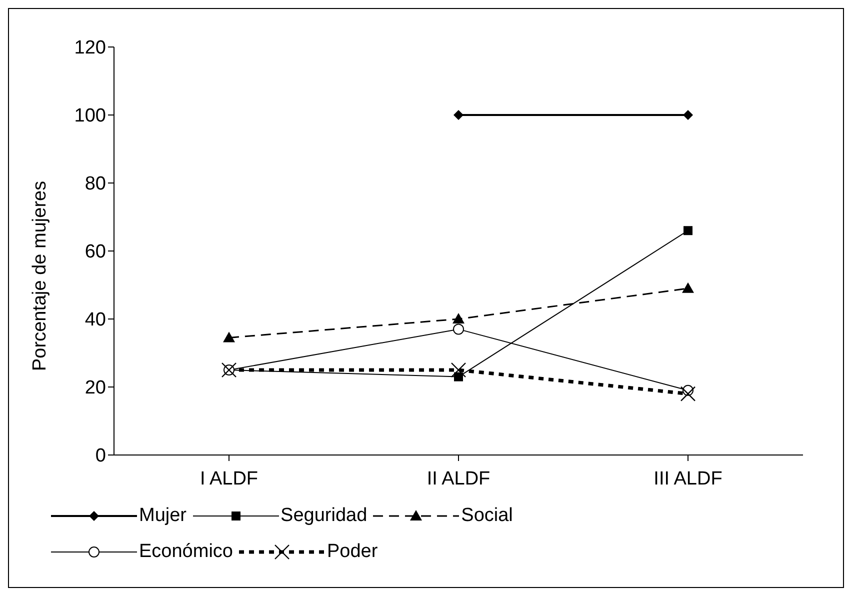 The width and height of the screenshot is (852, 596). I want to click on y-tick-label: 100, so click(90, 116).